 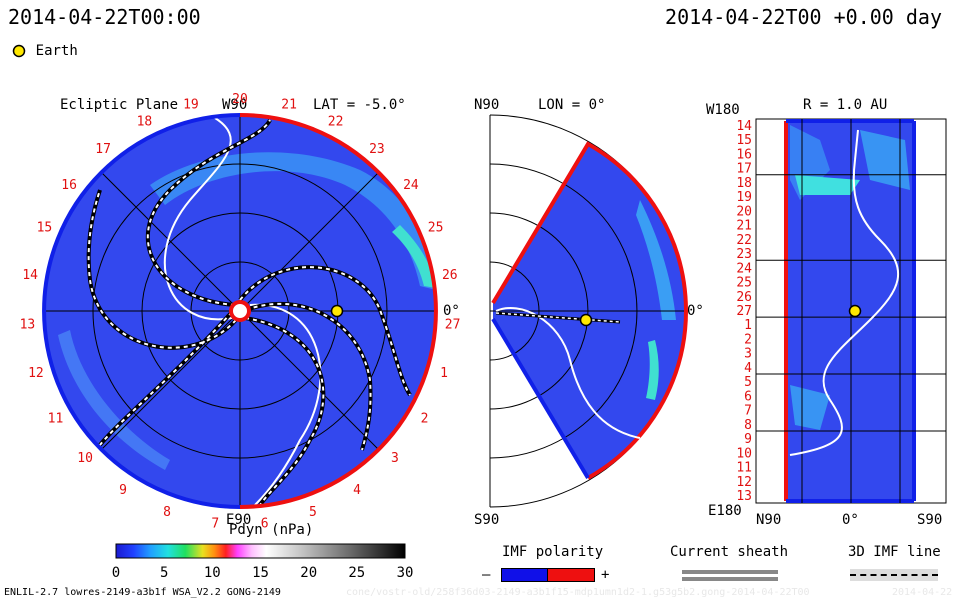 What do you see at coordinates (45, 228) in the screenshot?
I see `carrington-number: 15` at bounding box center [45, 228].